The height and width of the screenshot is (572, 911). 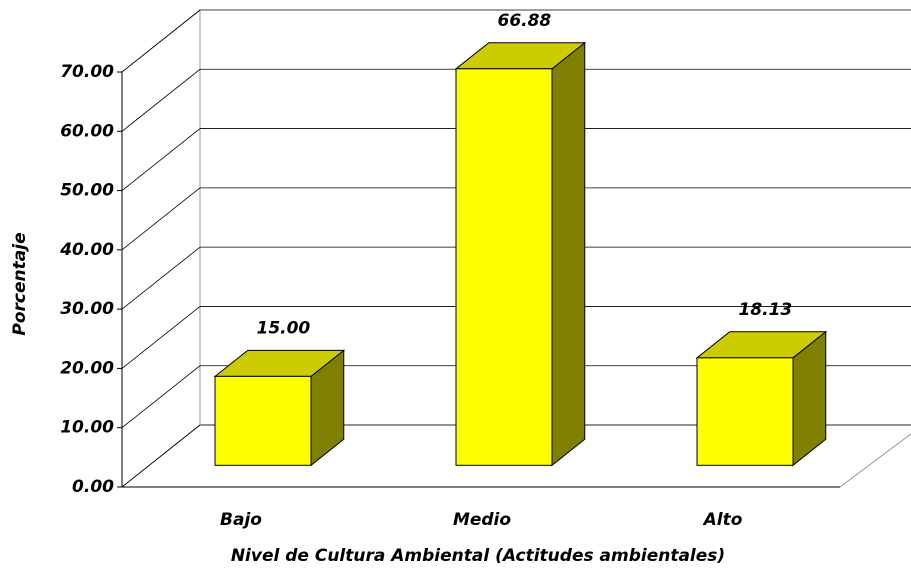 I want to click on y-tick-label: 0.00, so click(x=93, y=487).